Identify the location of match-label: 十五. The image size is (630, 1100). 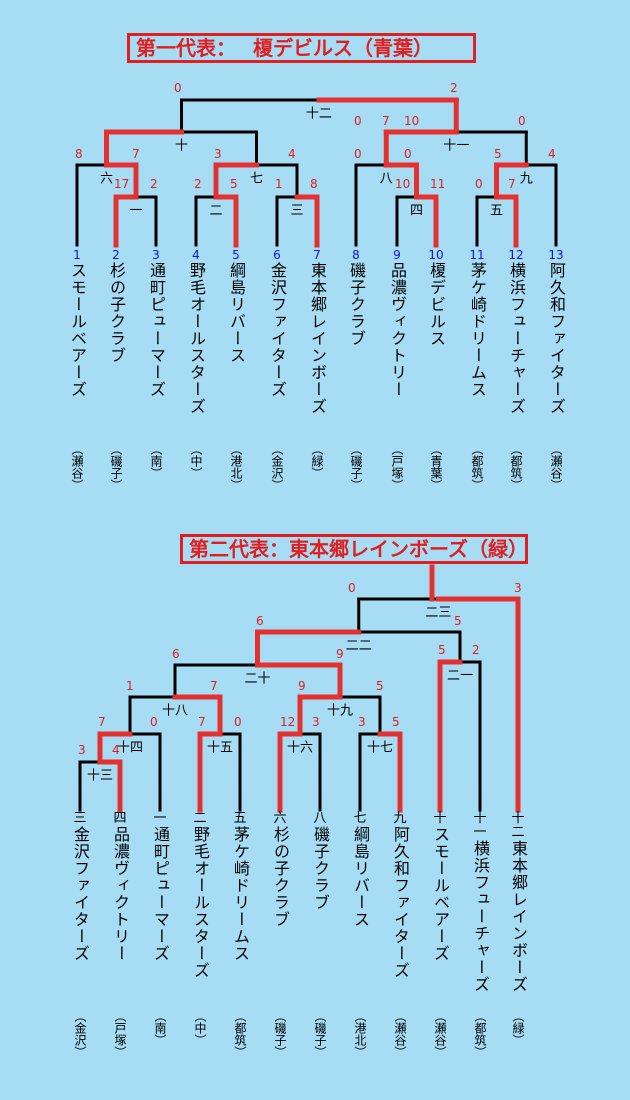
(220, 748).